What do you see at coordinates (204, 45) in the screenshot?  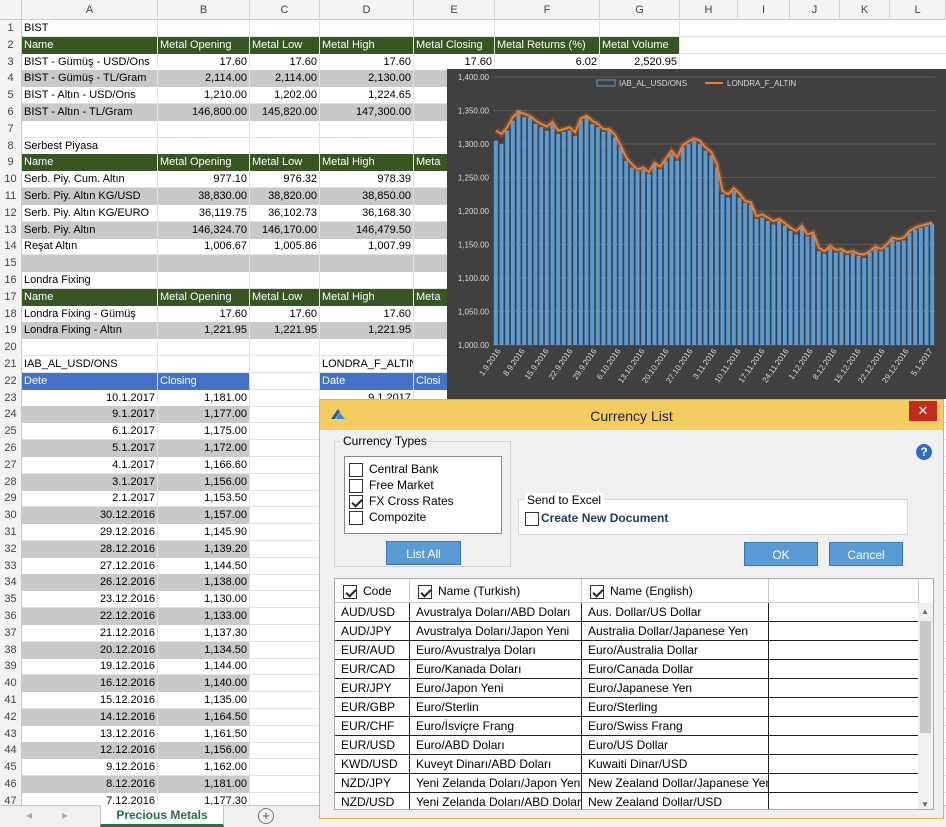 I see `cell: Metal Opening` at bounding box center [204, 45].